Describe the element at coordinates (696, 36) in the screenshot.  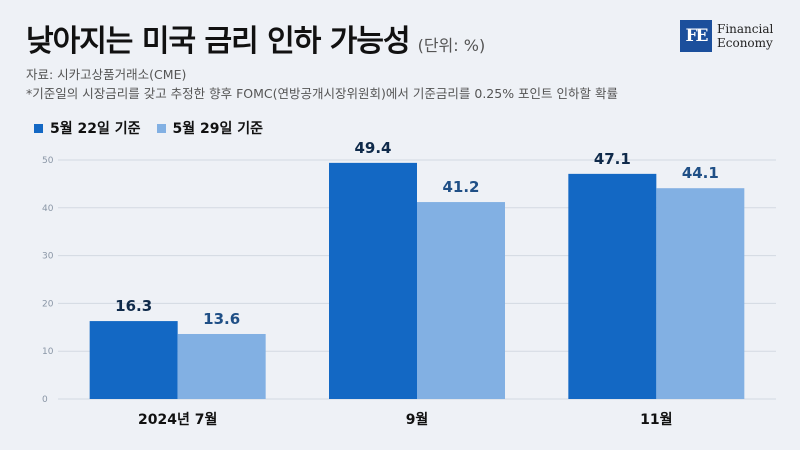
I see `logo-mark: FE` at that location.